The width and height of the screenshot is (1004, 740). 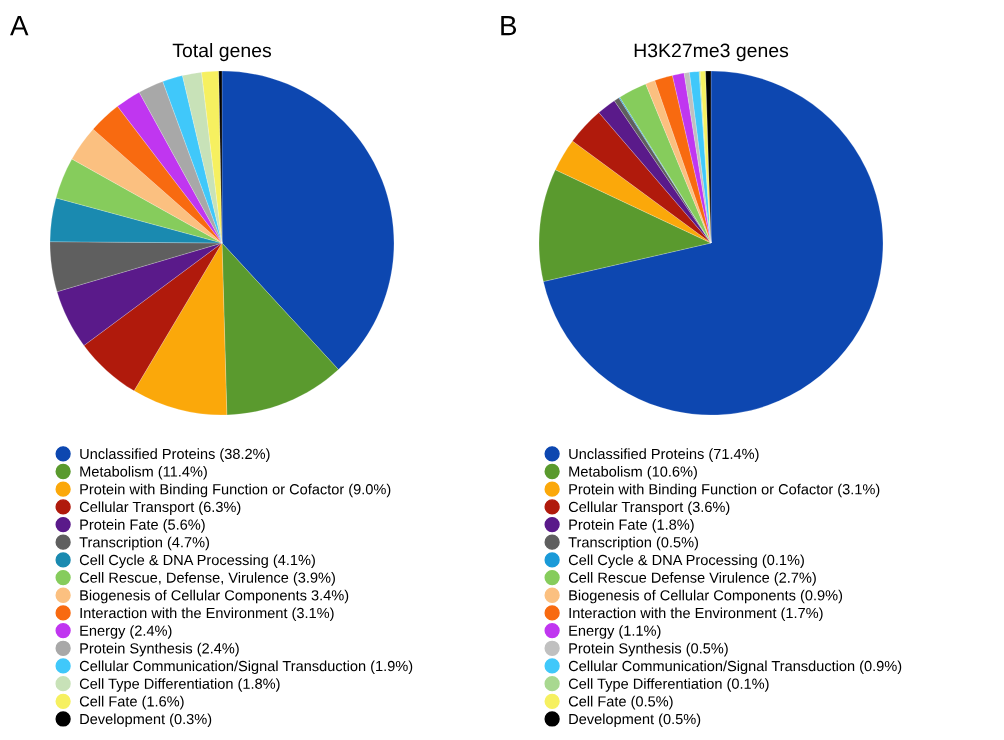 What do you see at coordinates (131, 702) in the screenshot?
I see `legend-label: Cell Fate (1.6%)` at bounding box center [131, 702].